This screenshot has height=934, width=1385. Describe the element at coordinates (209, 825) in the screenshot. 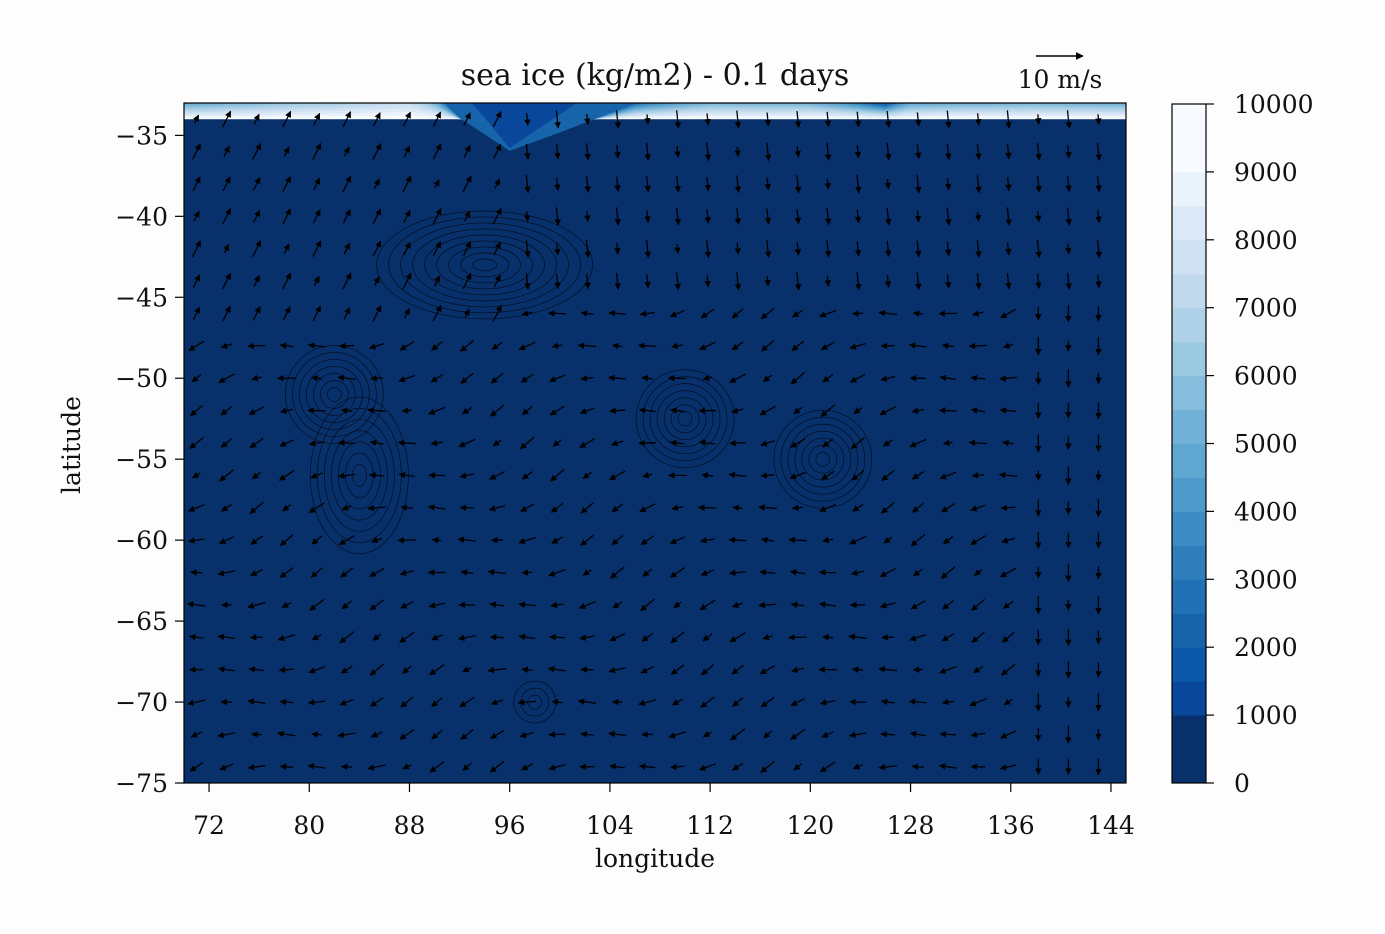

I see `x-tick-label: 72` at that location.